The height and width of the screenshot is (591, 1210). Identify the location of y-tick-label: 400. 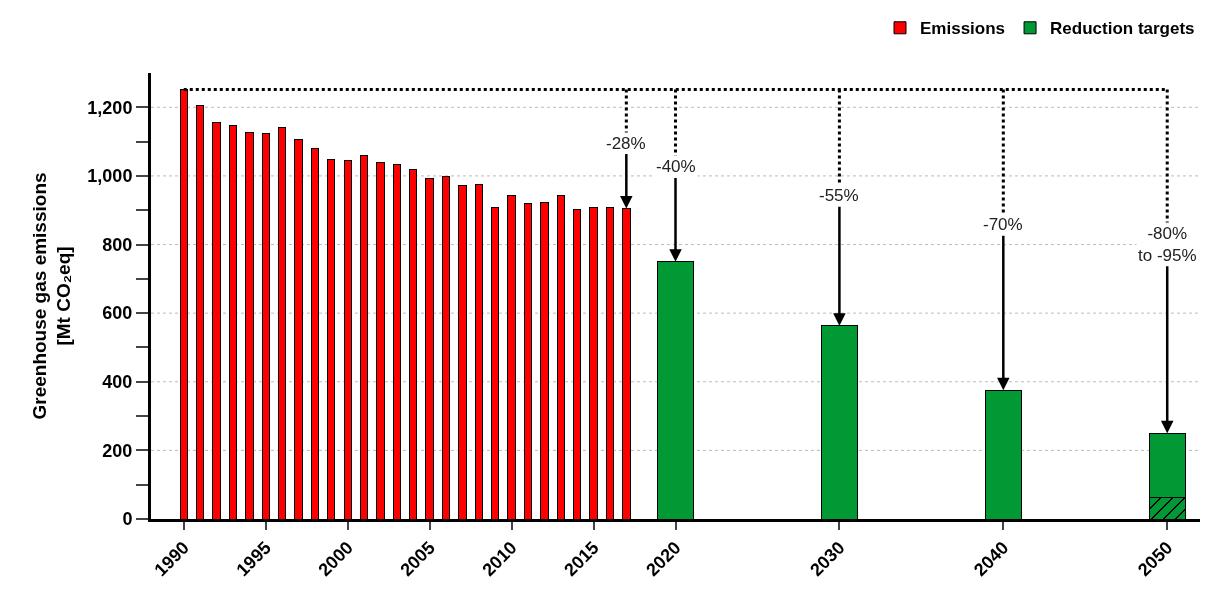
(117, 382).